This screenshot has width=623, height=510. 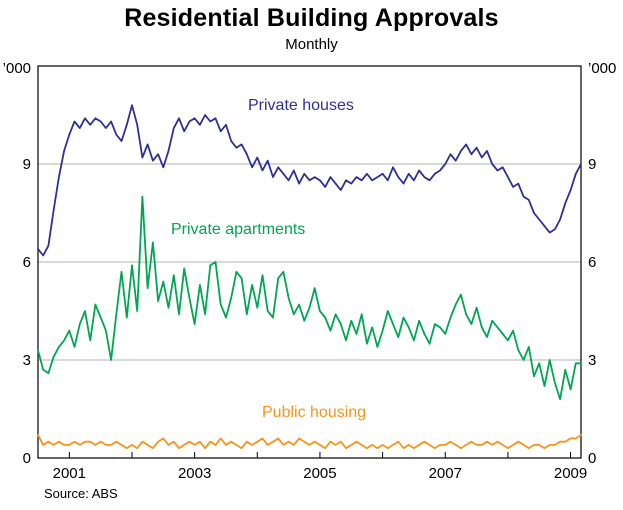 What do you see at coordinates (570, 473) in the screenshot?
I see `x-axis-label: 2009` at bounding box center [570, 473].